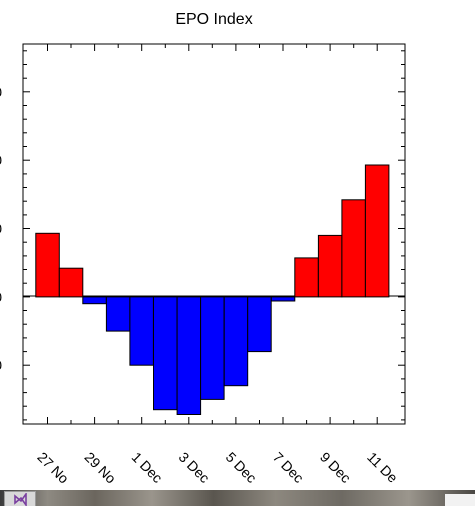 The width and height of the screenshot is (475, 506). What do you see at coordinates (189, 355) in the screenshot?
I see `bar-3-dec` at bounding box center [189, 355].